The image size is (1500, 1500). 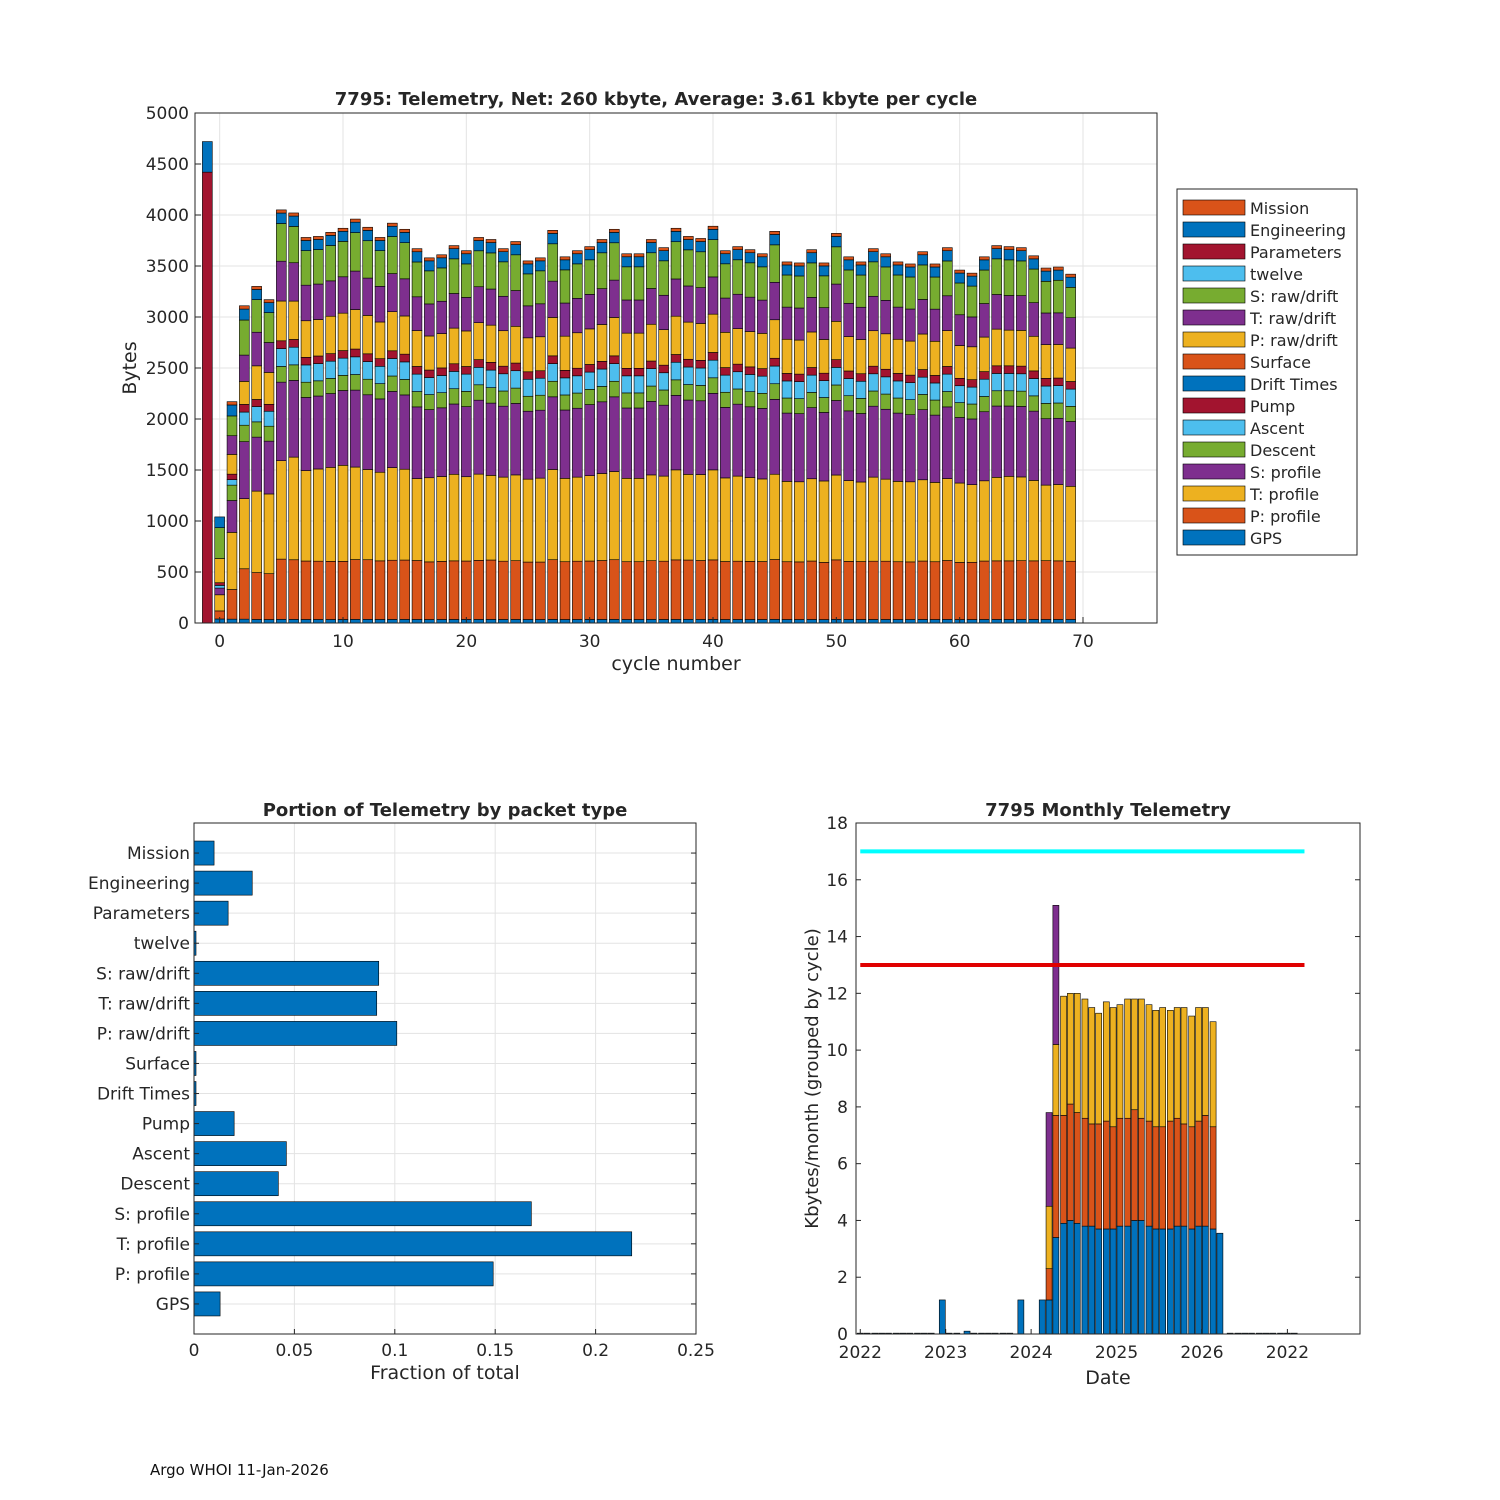 I want to click on y-tick-label: 2500, so click(x=167, y=369).